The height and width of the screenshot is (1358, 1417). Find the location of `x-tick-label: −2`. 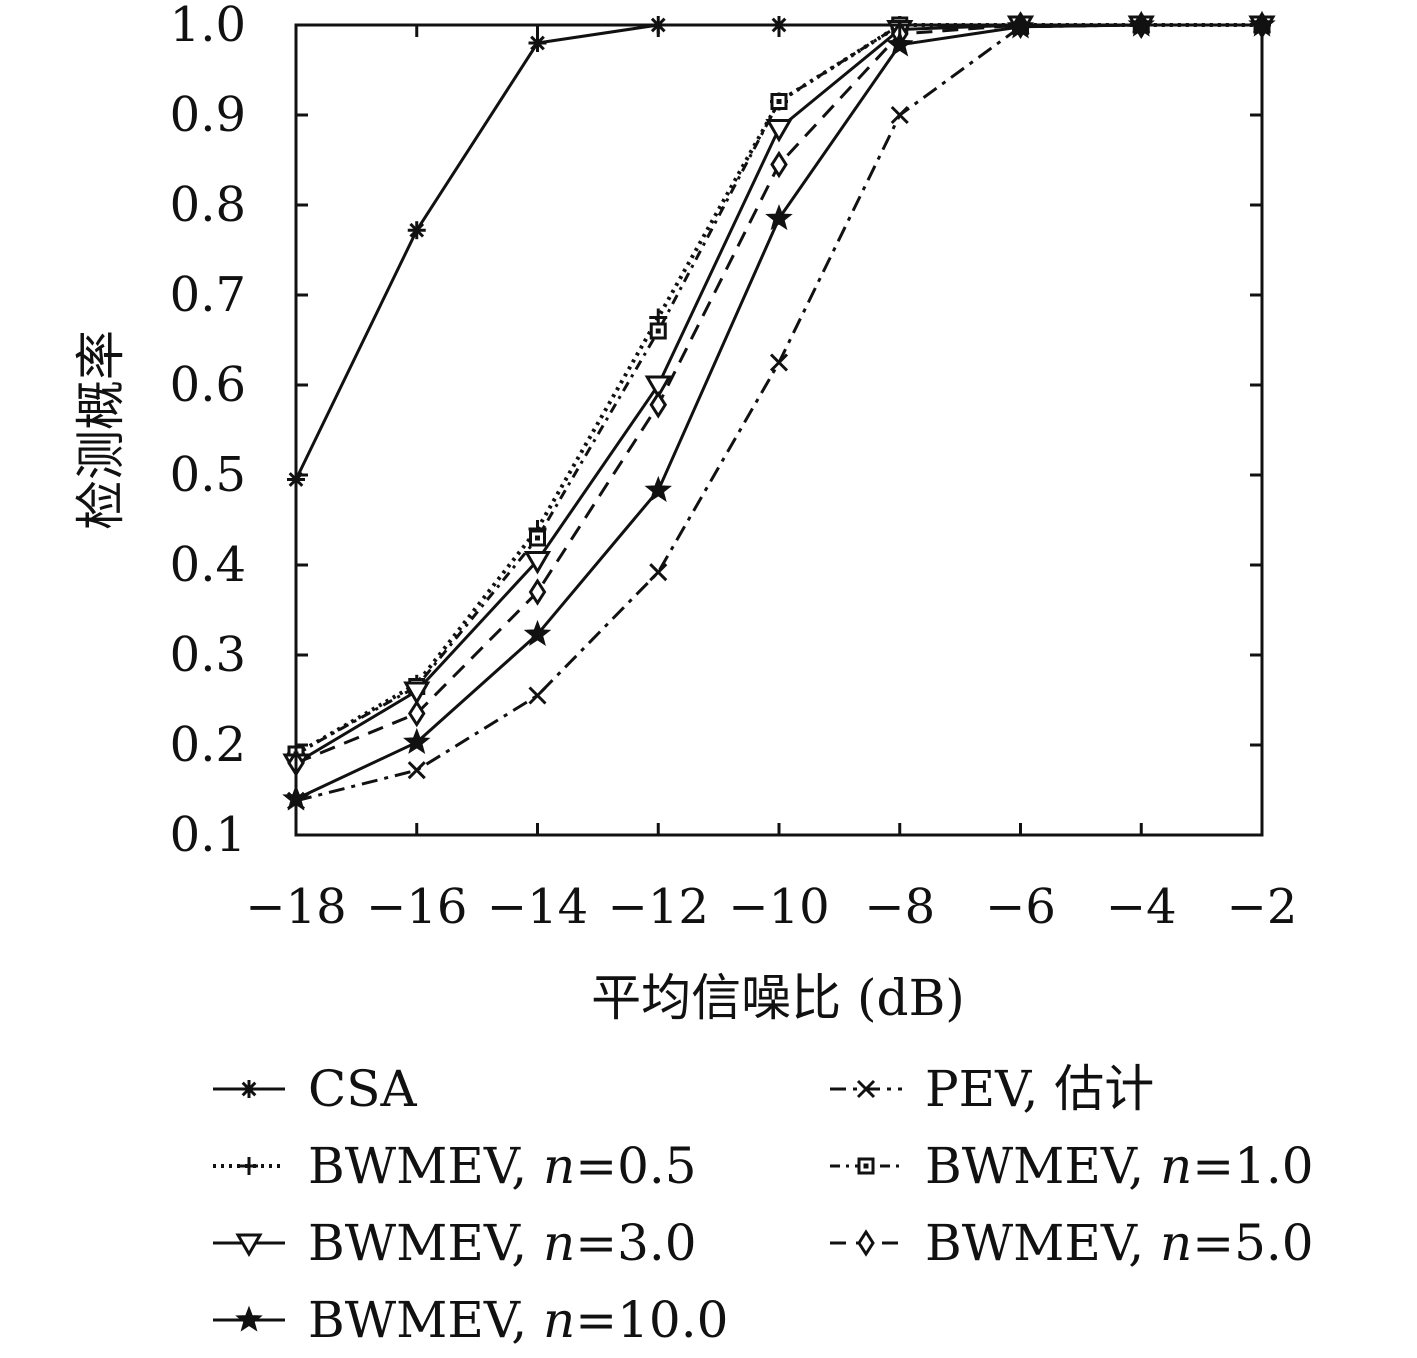

x-tick-label: −2 is located at coordinates (1262, 907).